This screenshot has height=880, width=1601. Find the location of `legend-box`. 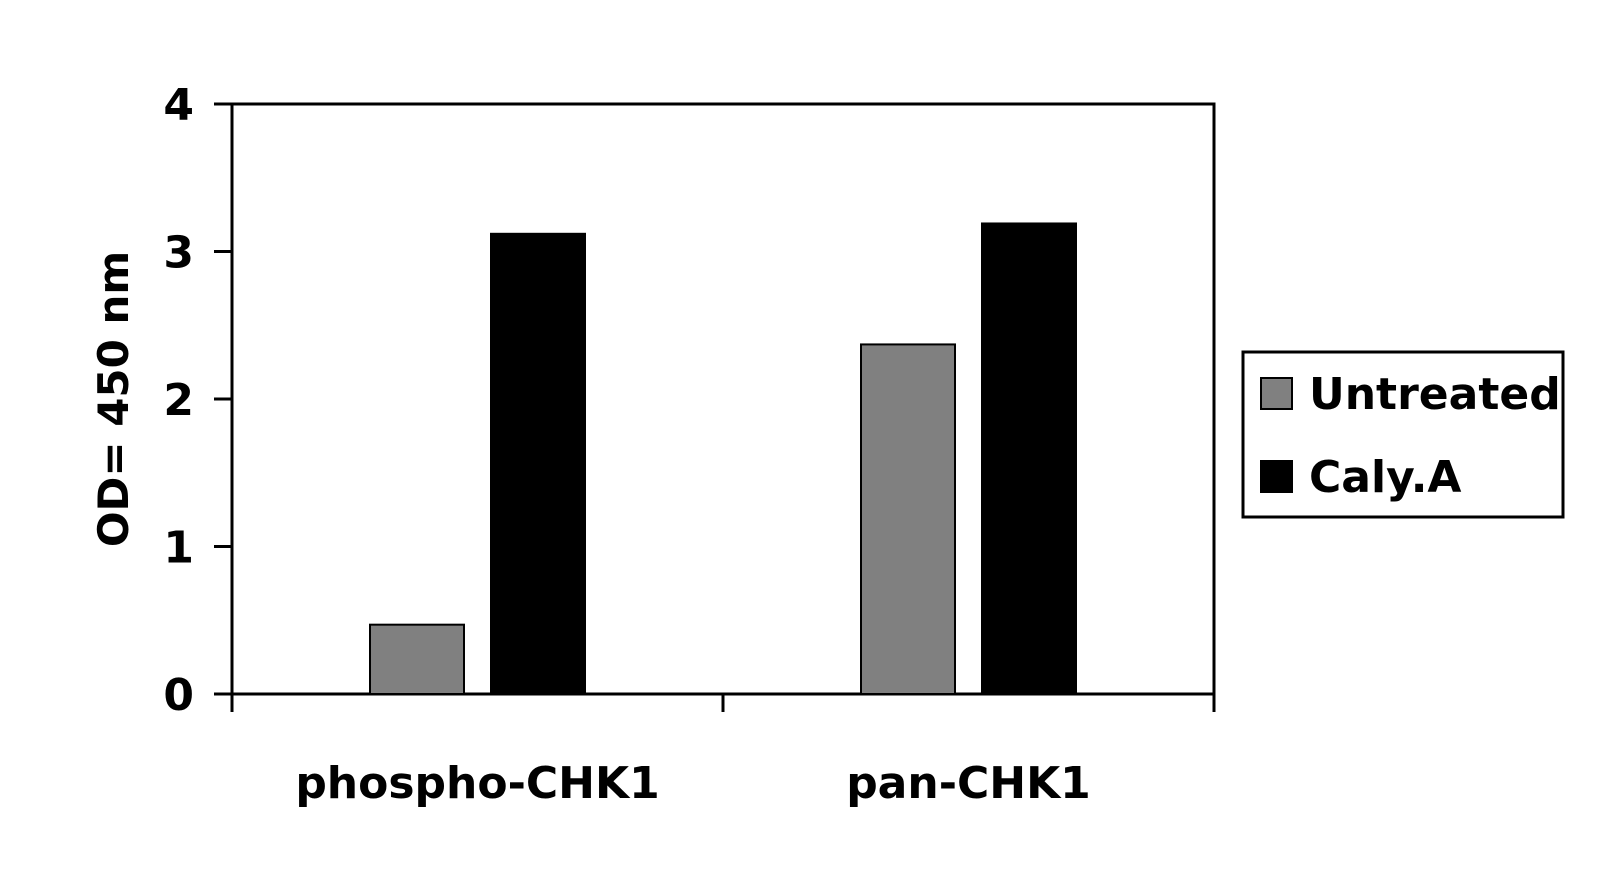

legend-box is located at coordinates (1403, 434).